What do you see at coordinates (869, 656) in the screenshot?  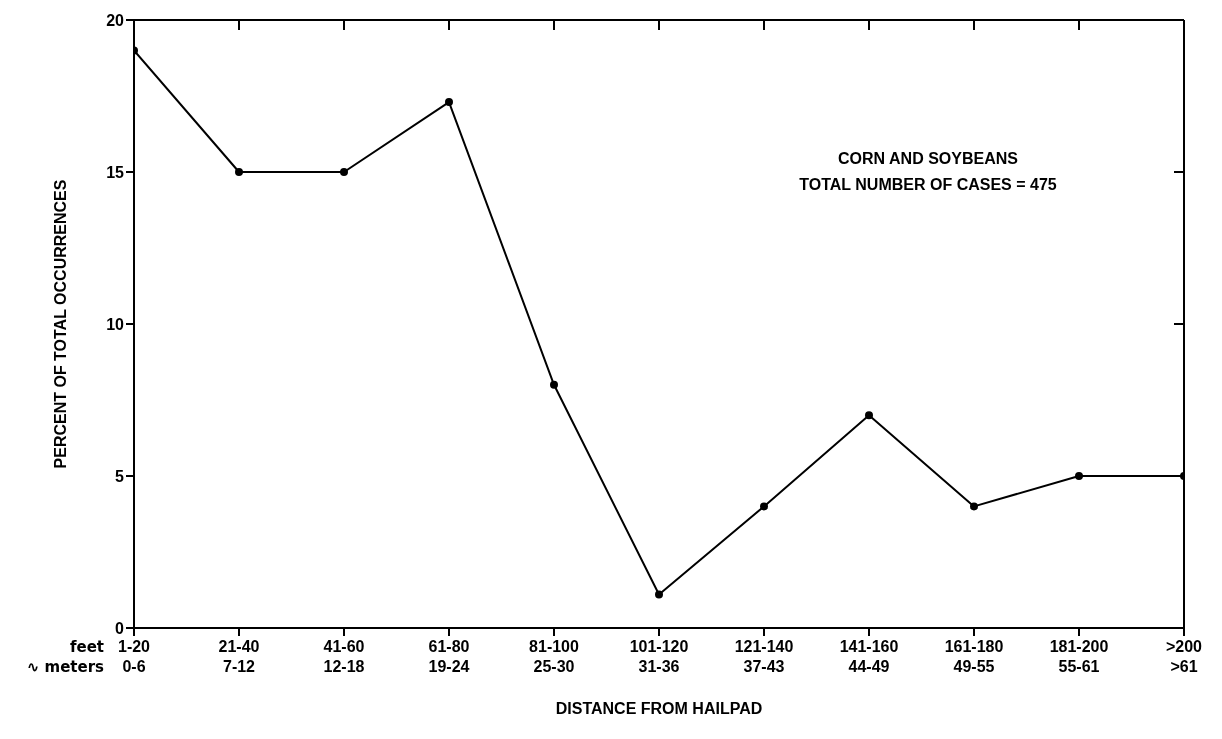 I see `x-tick-label: 141-160 44-49` at bounding box center [869, 656].